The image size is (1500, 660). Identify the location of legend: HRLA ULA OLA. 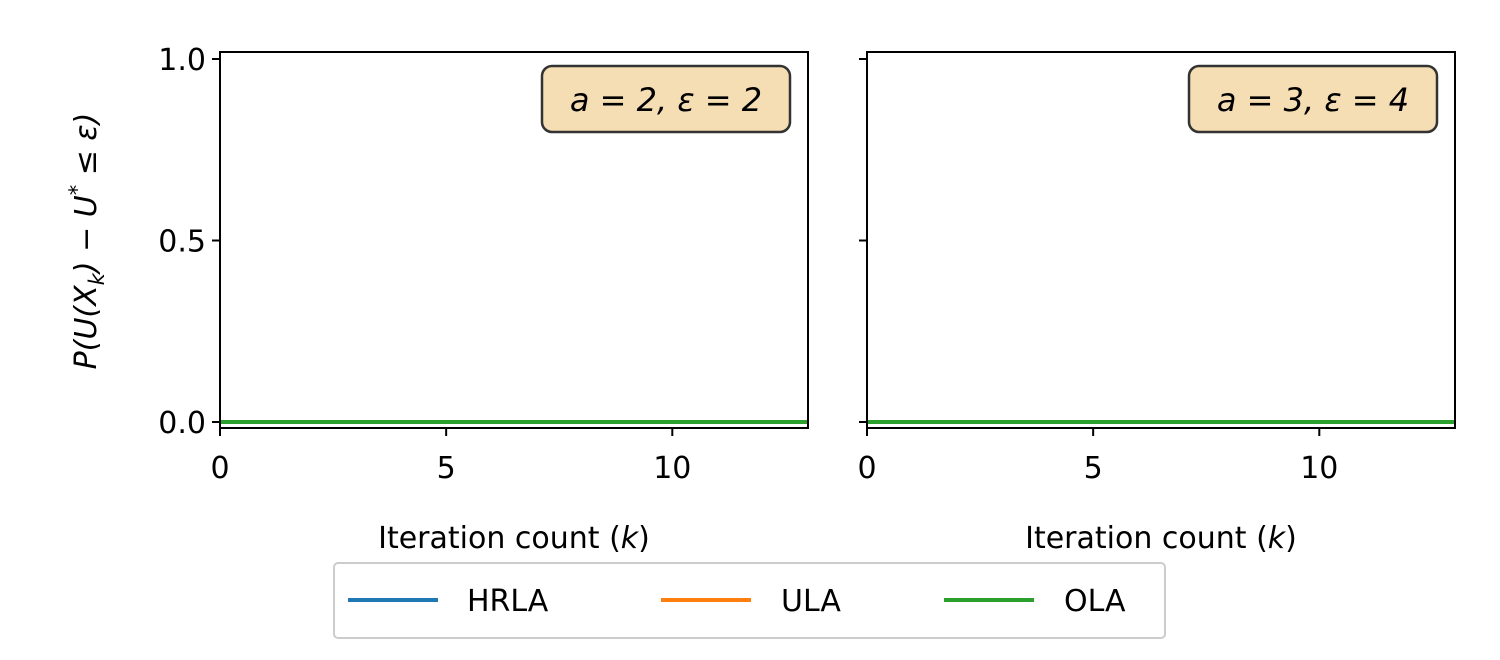
(749, 600).